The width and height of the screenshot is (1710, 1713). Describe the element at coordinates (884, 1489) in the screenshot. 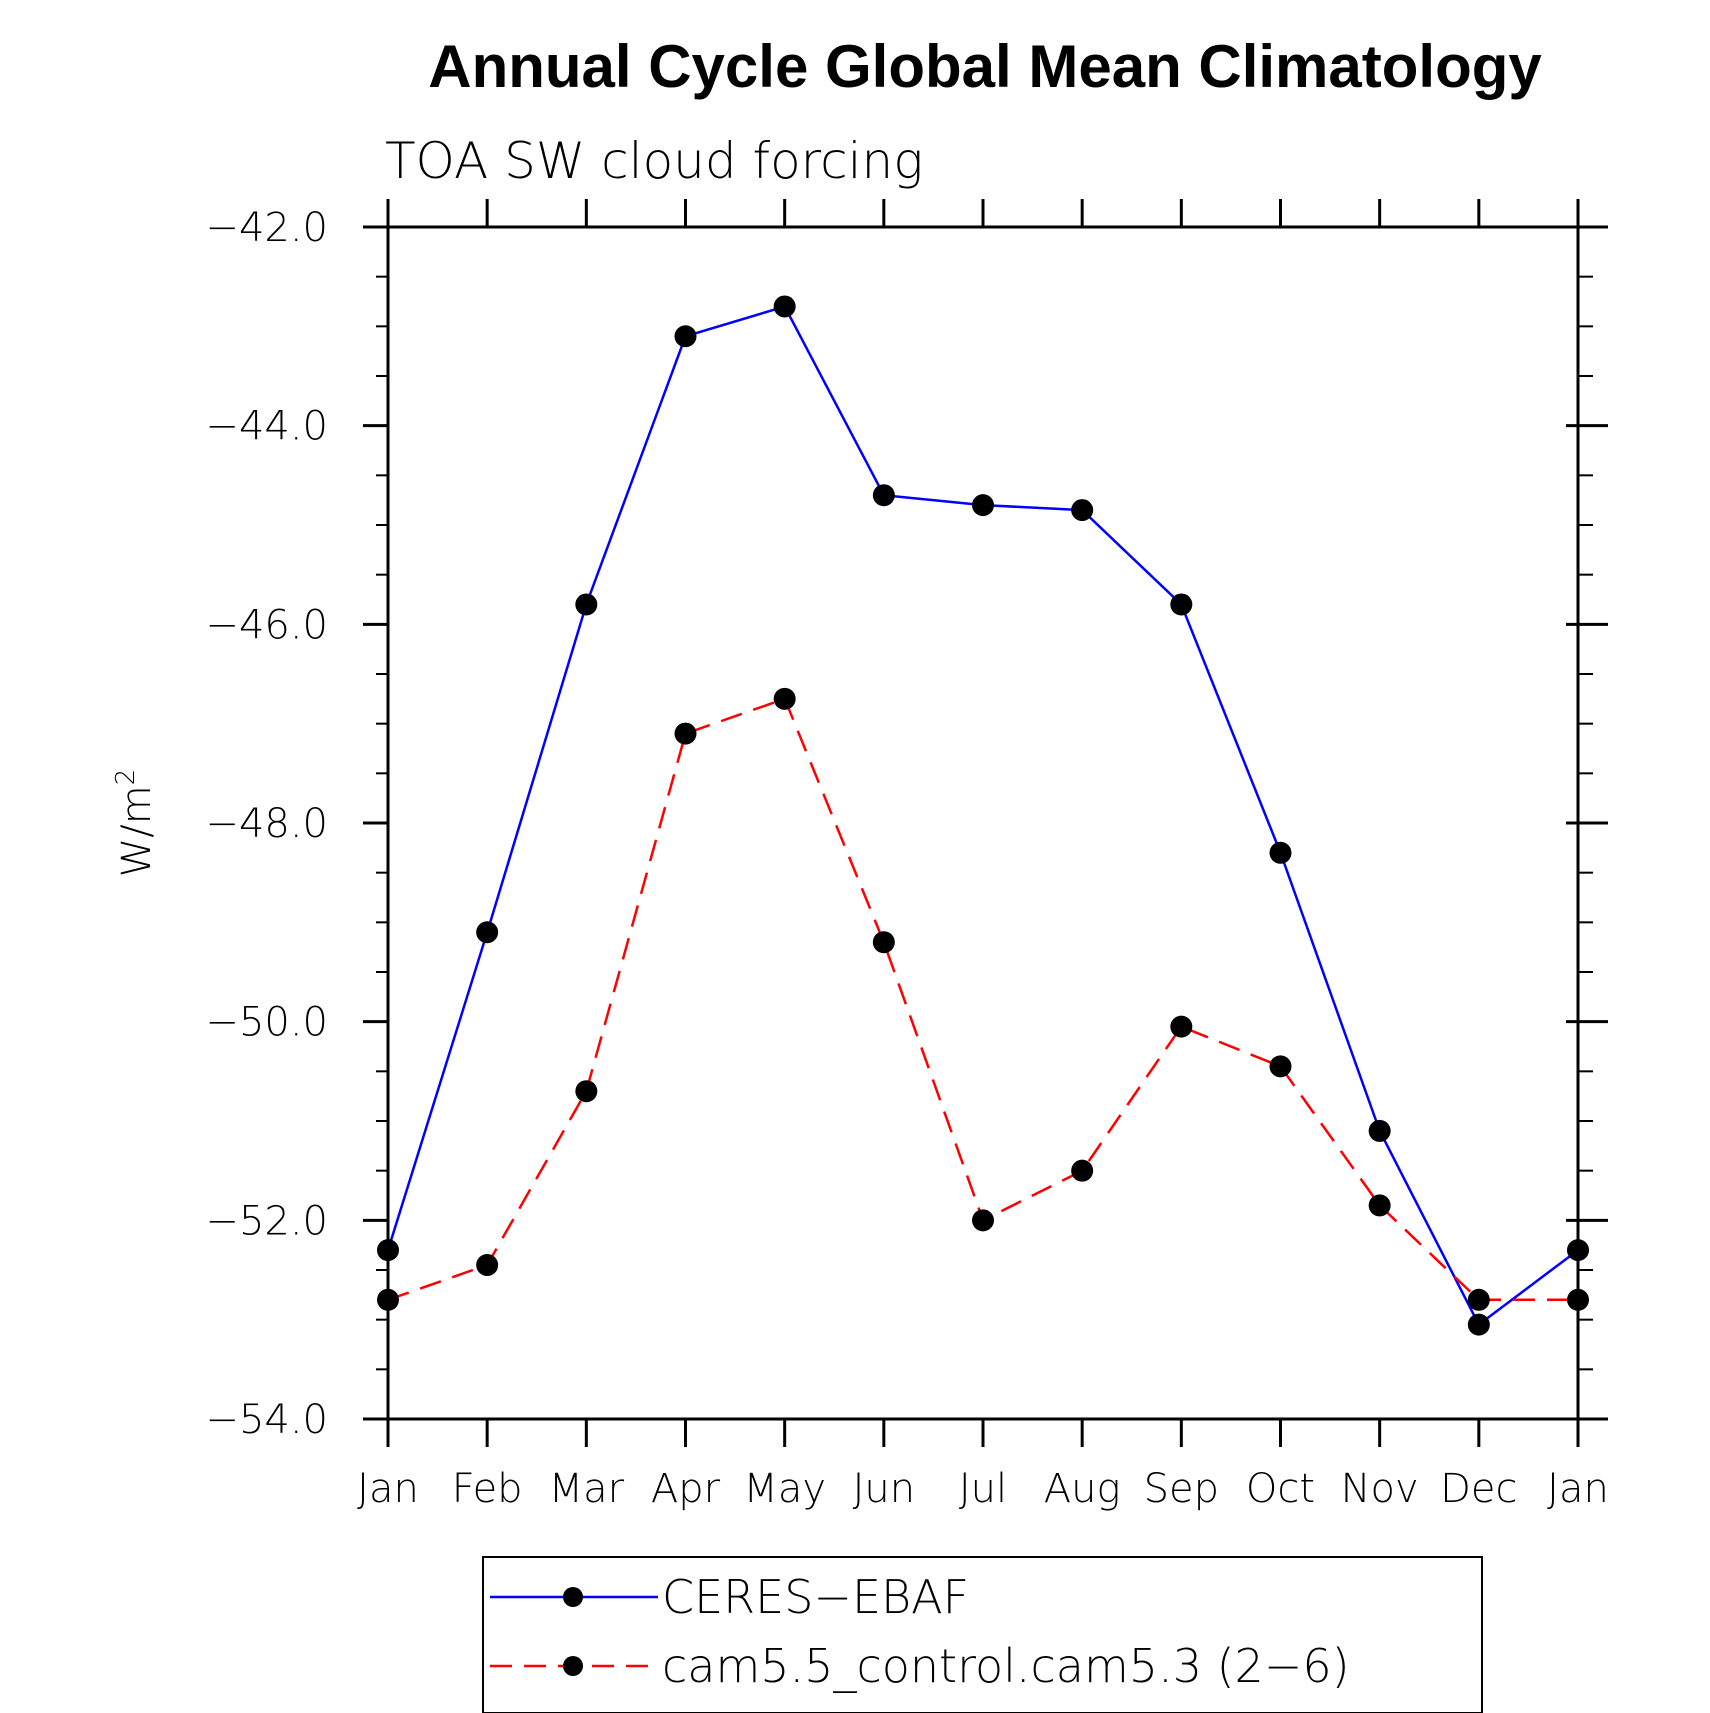

I see `x-tick-label: Jun` at that location.